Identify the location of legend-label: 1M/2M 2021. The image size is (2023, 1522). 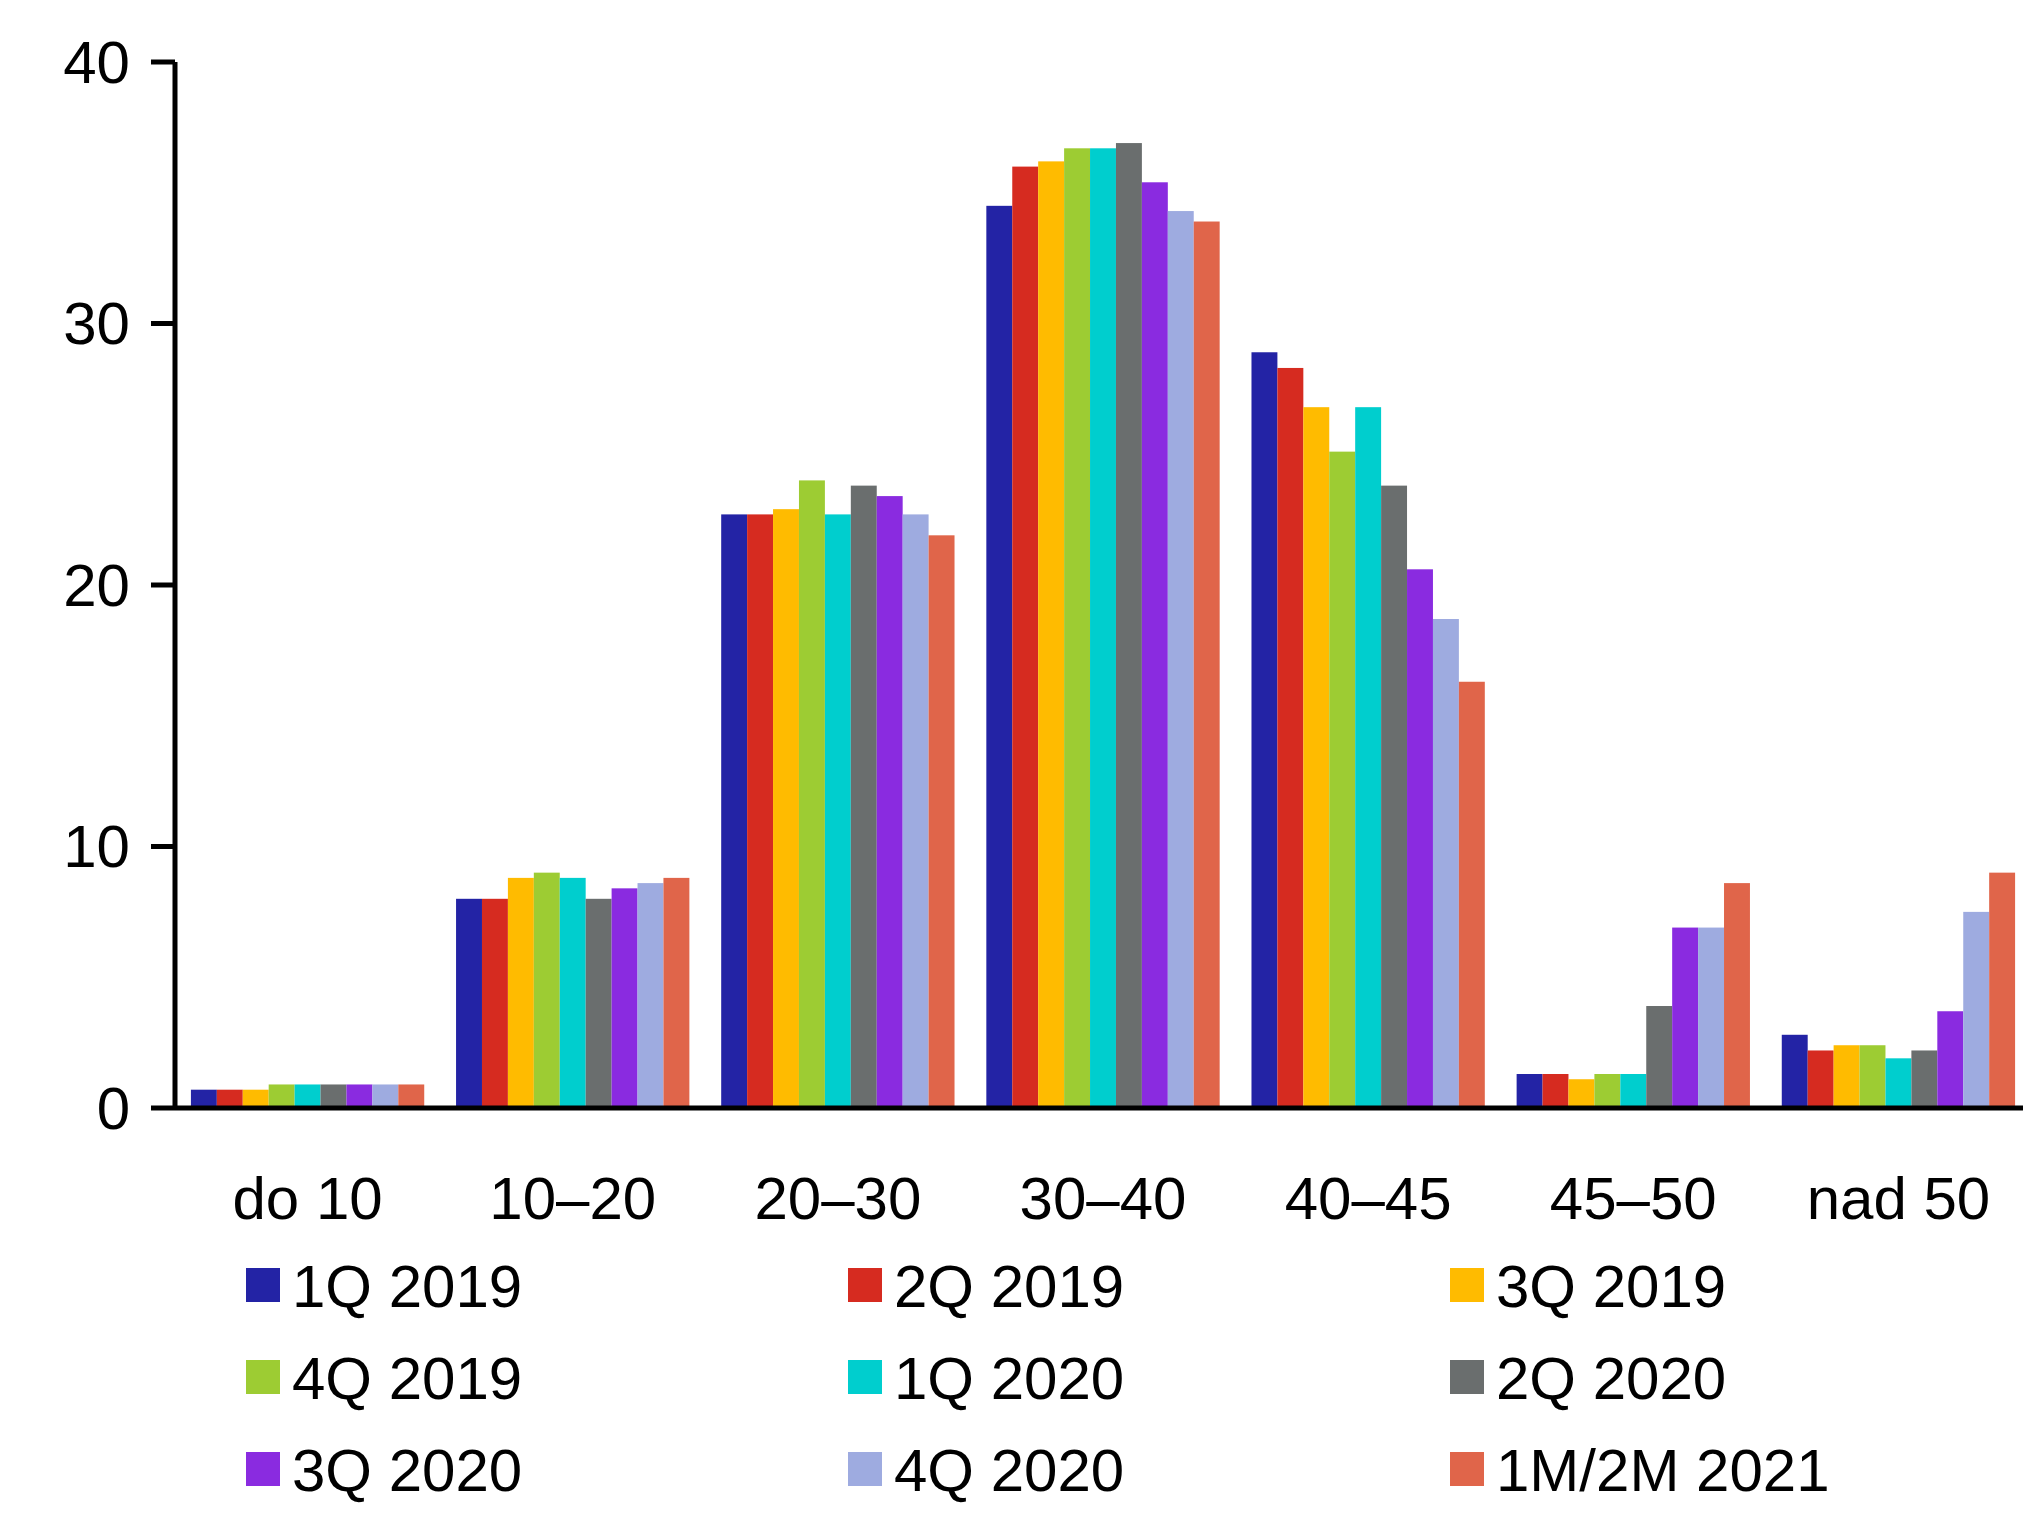
(1663, 1470).